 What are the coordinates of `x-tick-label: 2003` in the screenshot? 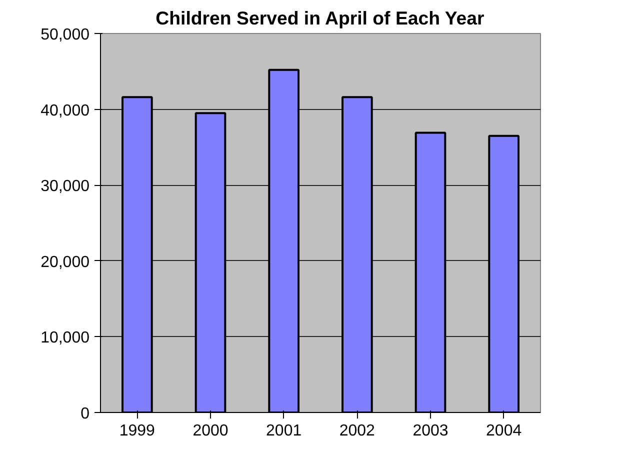 It's located at (430, 431).